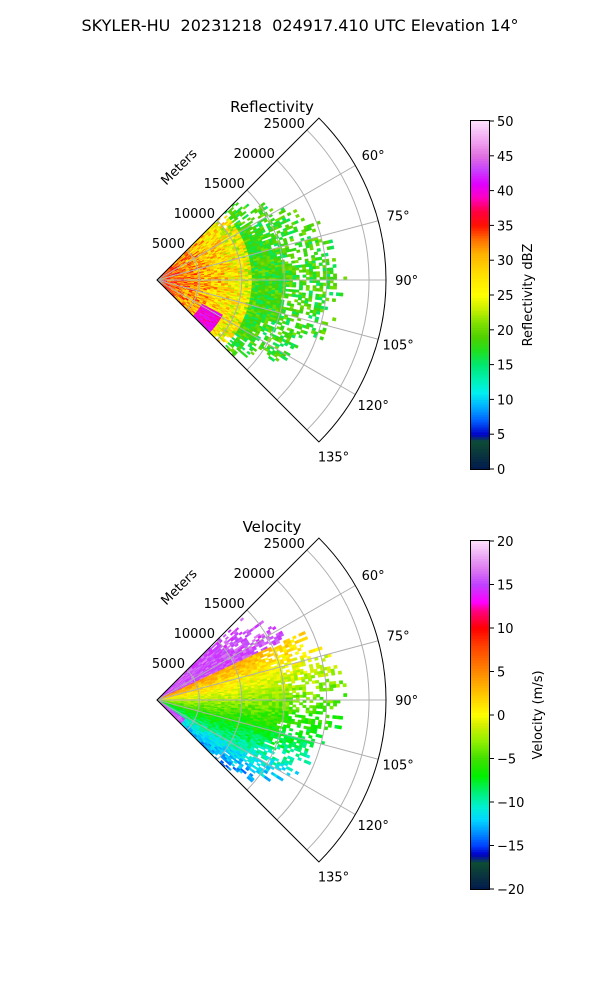 The height and width of the screenshot is (1000, 600). Describe the element at coordinates (528, 295) in the screenshot. I see `reflectivity-colorbar-label: Reflectivity dBZ` at that location.